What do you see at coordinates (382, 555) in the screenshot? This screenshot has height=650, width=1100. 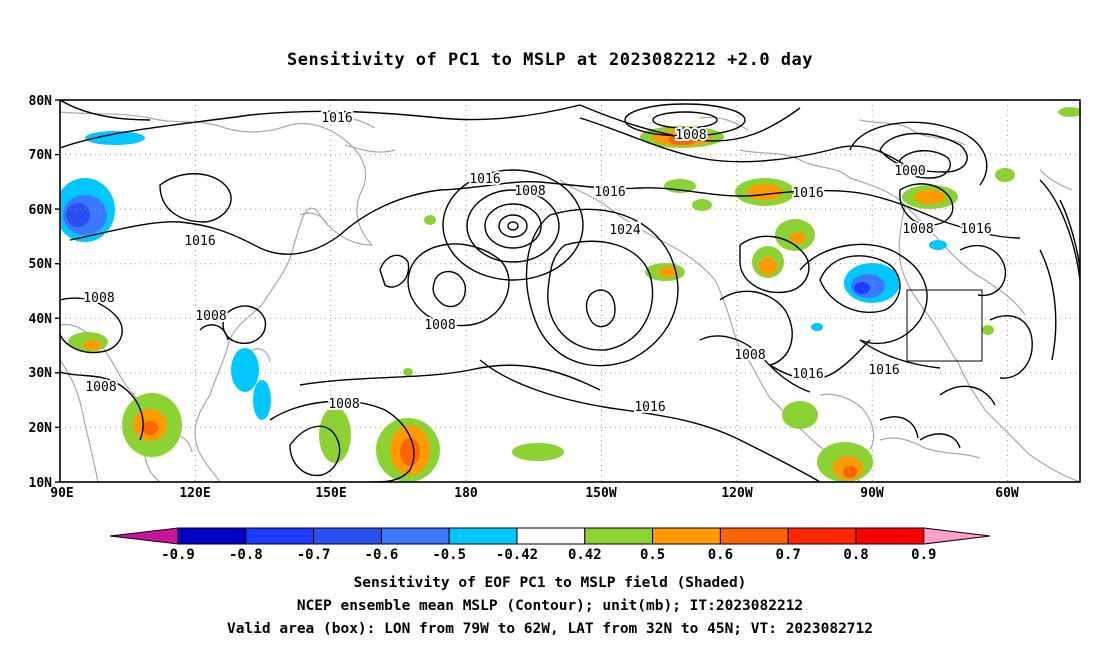 I see `colorbar-label: -0.6` at bounding box center [382, 555].